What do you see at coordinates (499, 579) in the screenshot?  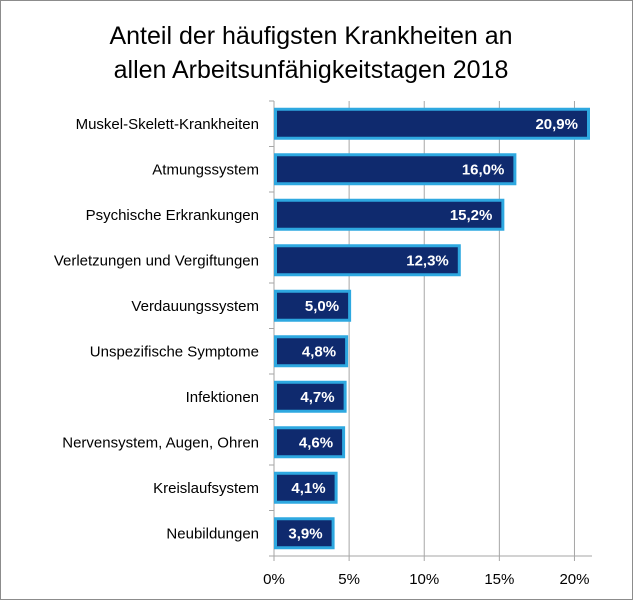 I see `x-tick-label: 15%` at bounding box center [499, 579].